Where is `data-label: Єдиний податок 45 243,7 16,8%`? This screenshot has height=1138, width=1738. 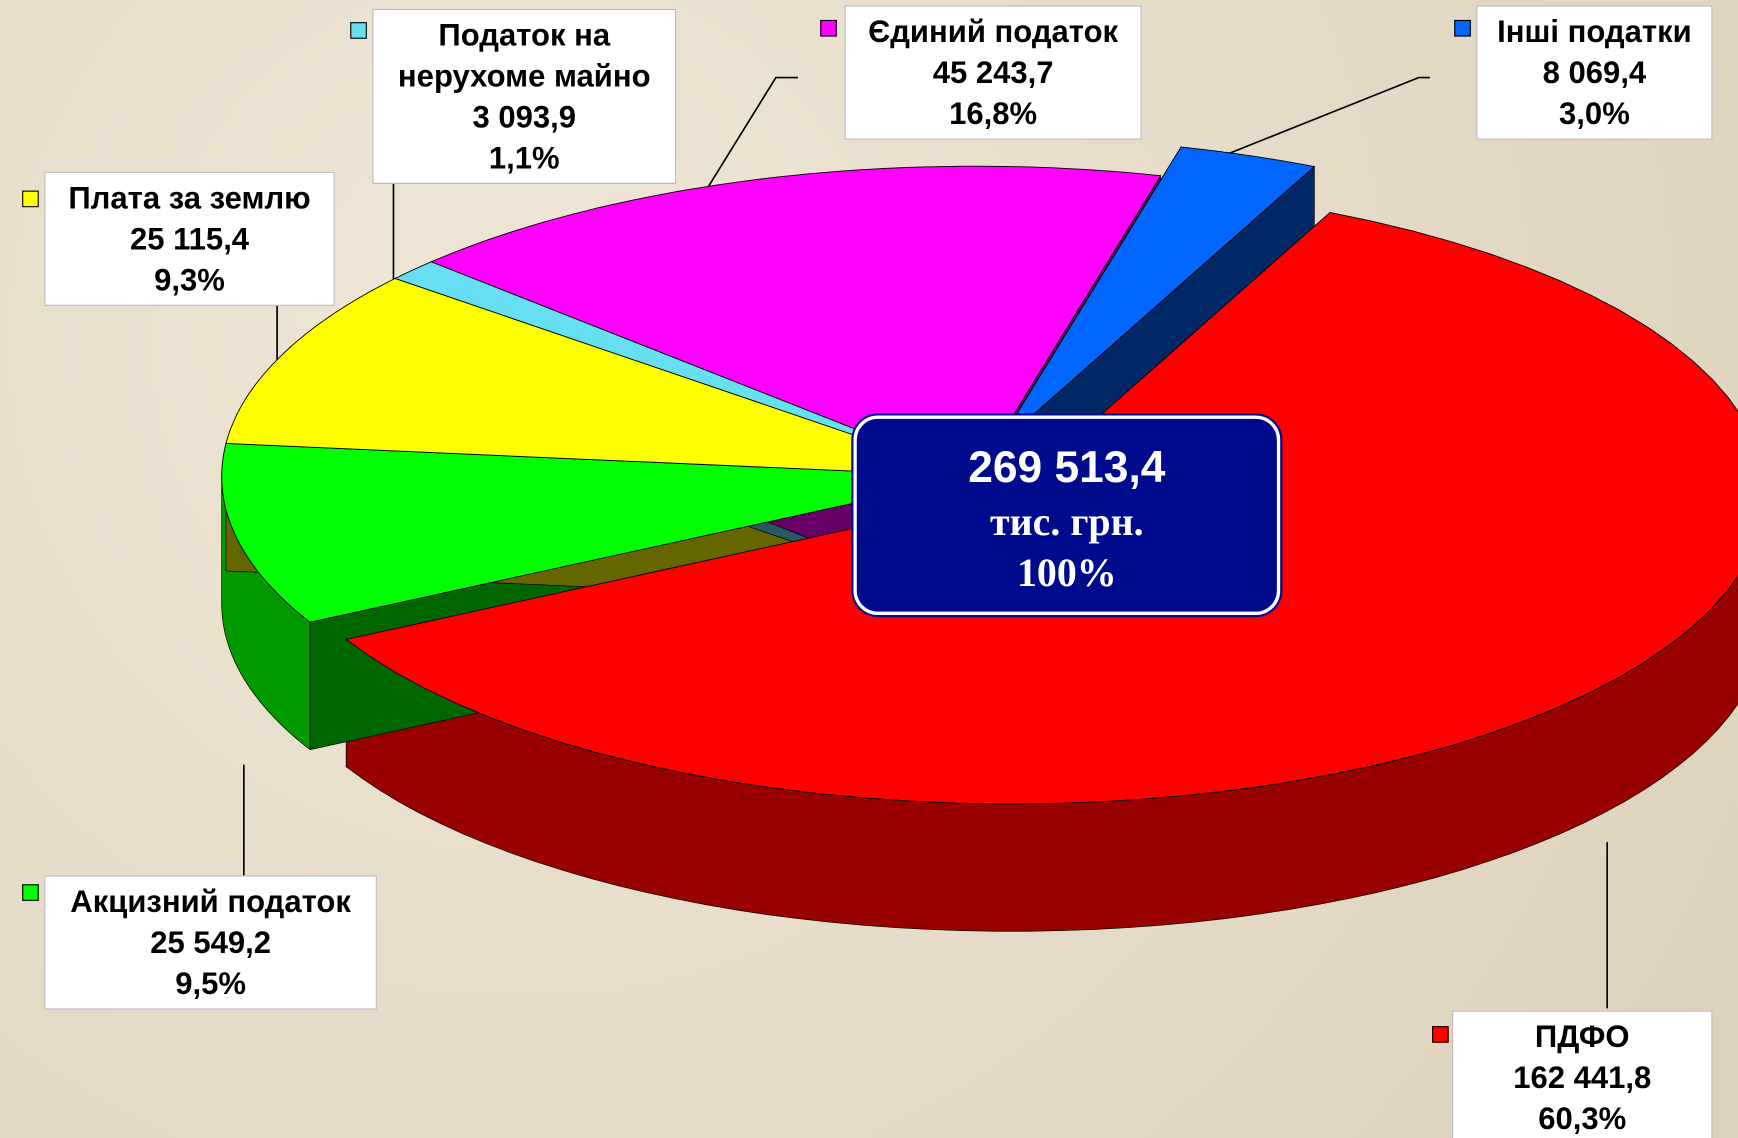 data-label: Єдиний податок 45 243,7 16,8% is located at coordinates (993, 72).